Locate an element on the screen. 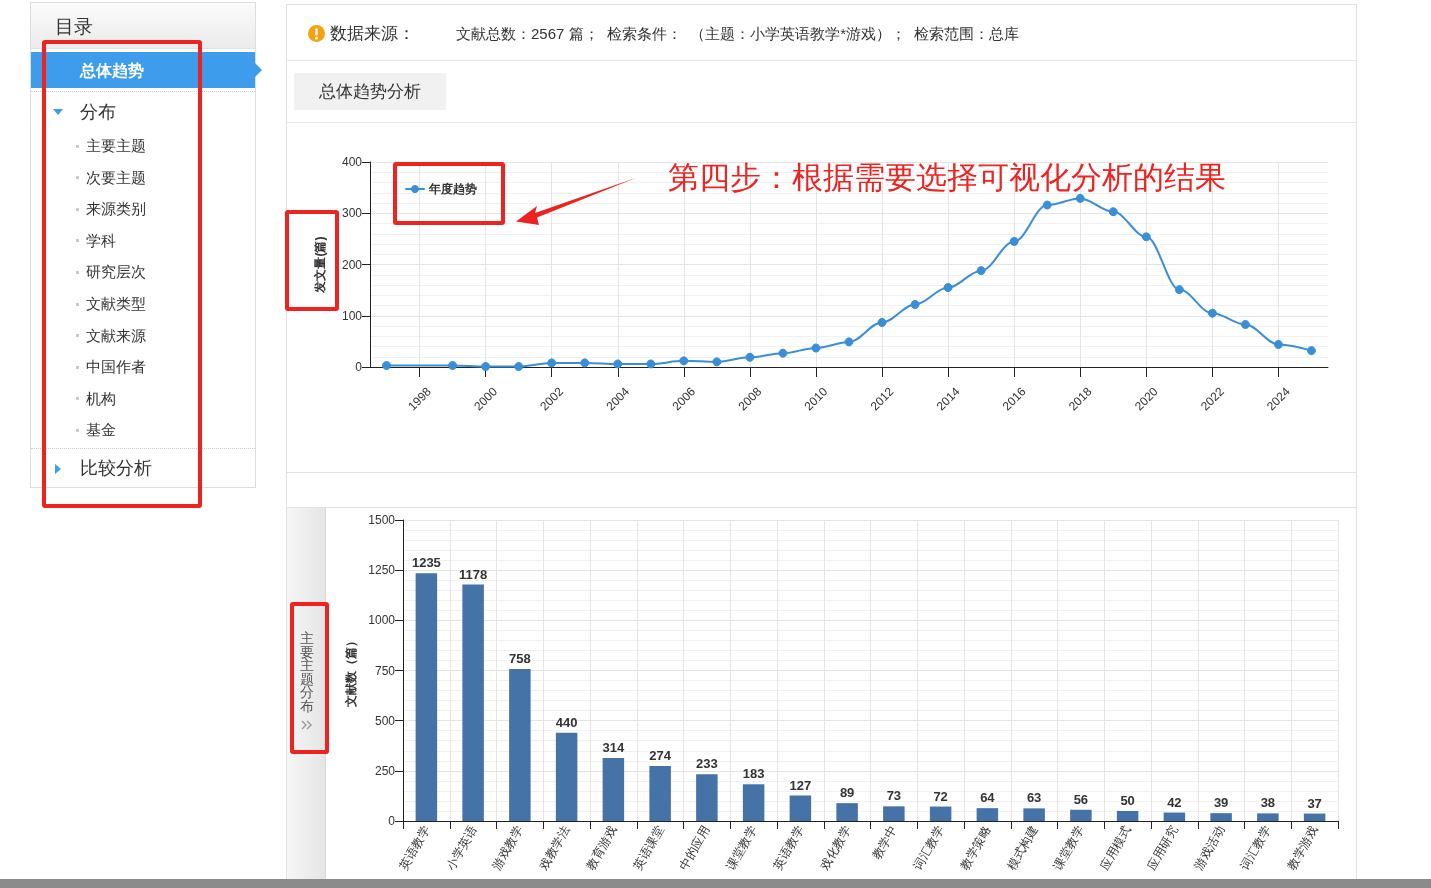  data-label: 56 is located at coordinates (1081, 799).